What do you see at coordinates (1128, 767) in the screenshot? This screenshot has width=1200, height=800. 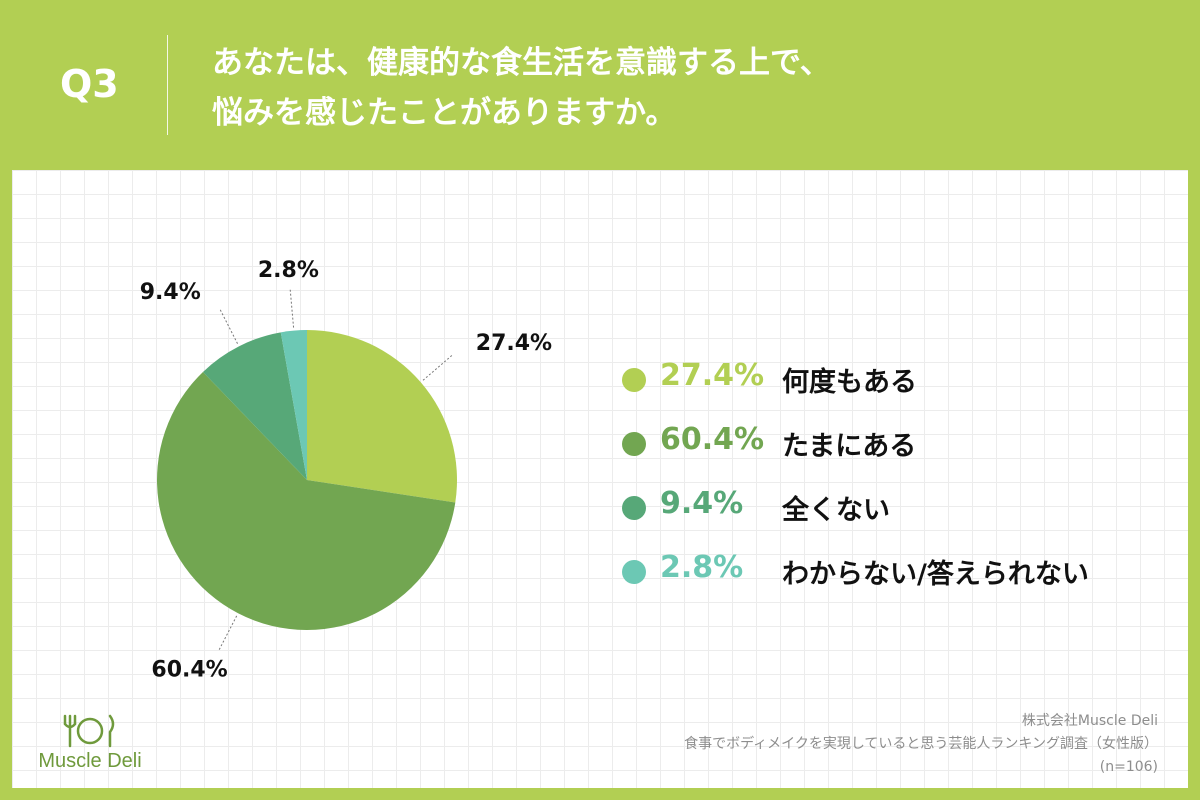 I see `footer-sample-size: (n=106)` at bounding box center [1128, 767].